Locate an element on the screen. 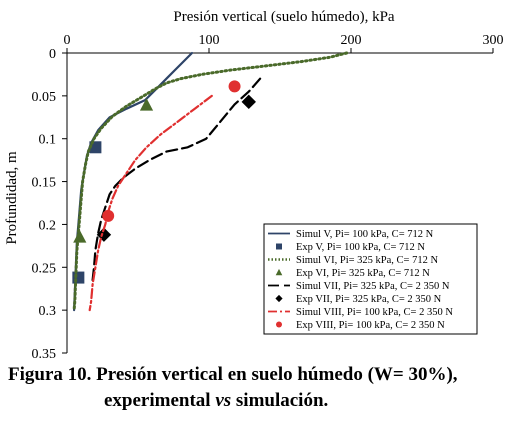 The width and height of the screenshot is (521, 426). x-tick-label: 100 is located at coordinates (209, 40).